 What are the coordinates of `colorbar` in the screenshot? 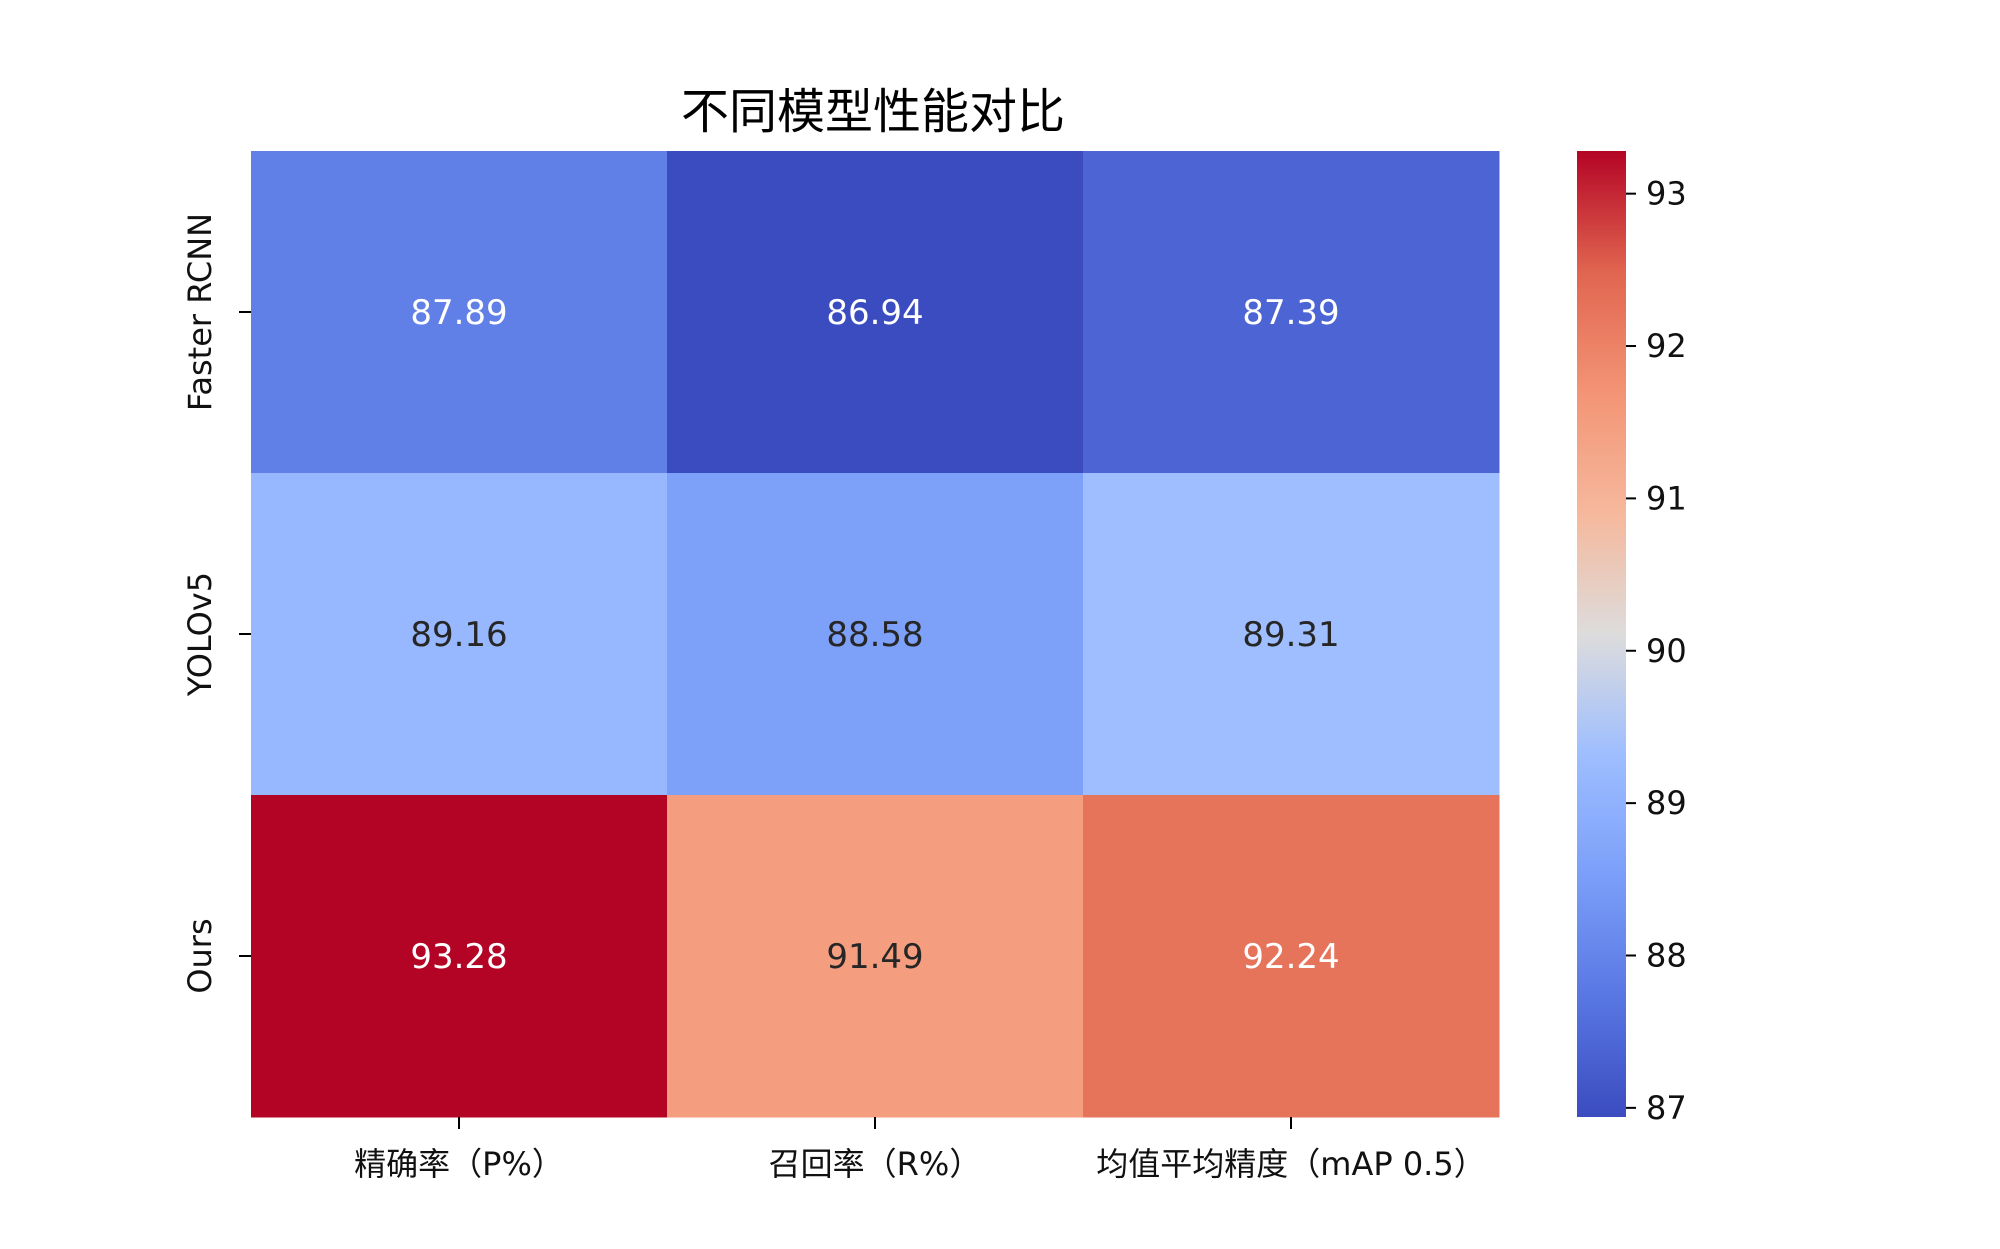 It's located at (1601, 634).